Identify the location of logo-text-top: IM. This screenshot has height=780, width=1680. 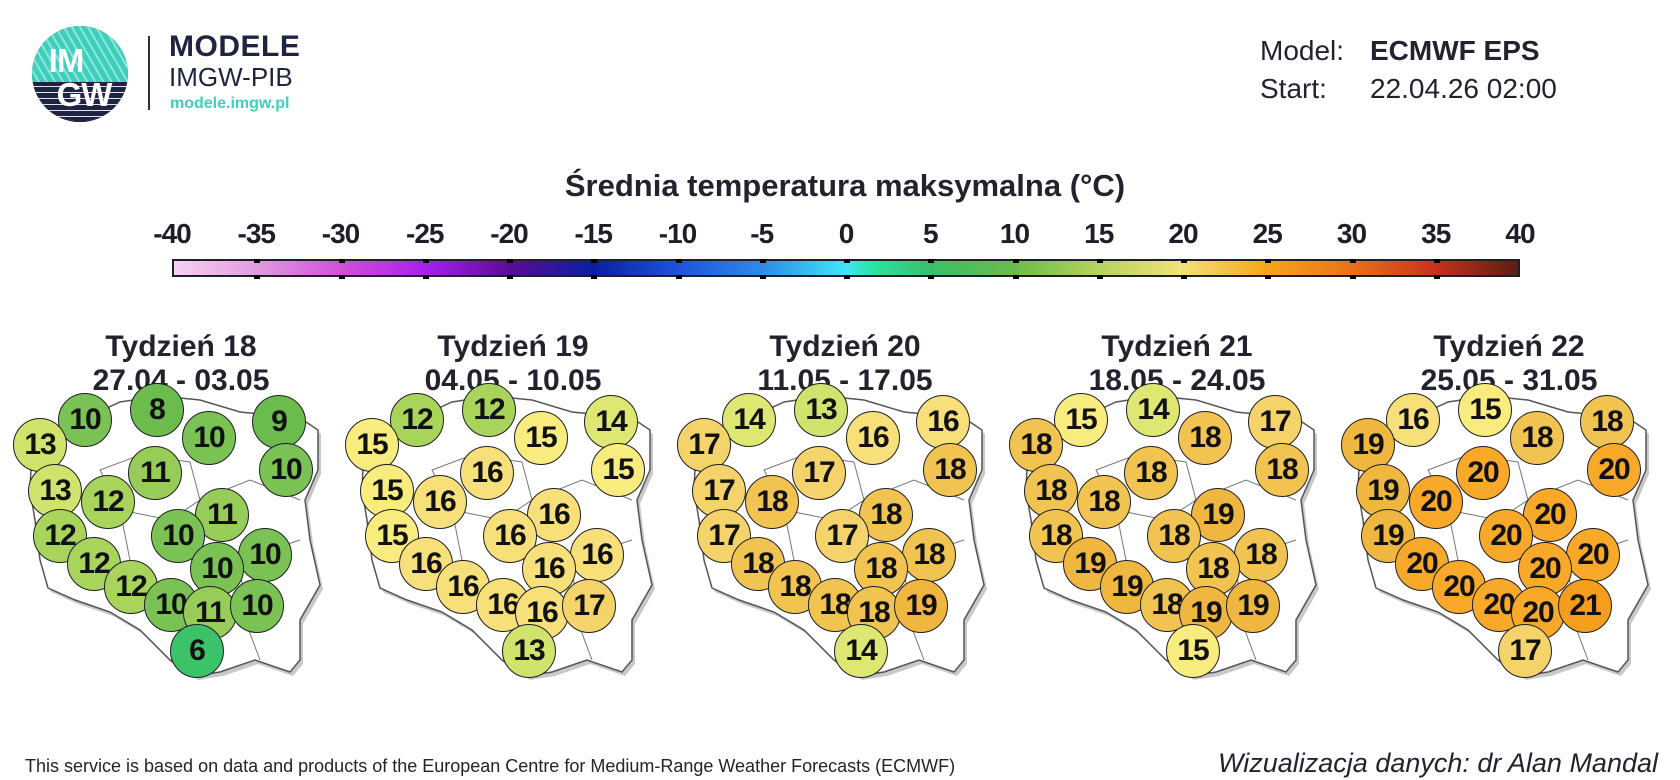
(66, 60).